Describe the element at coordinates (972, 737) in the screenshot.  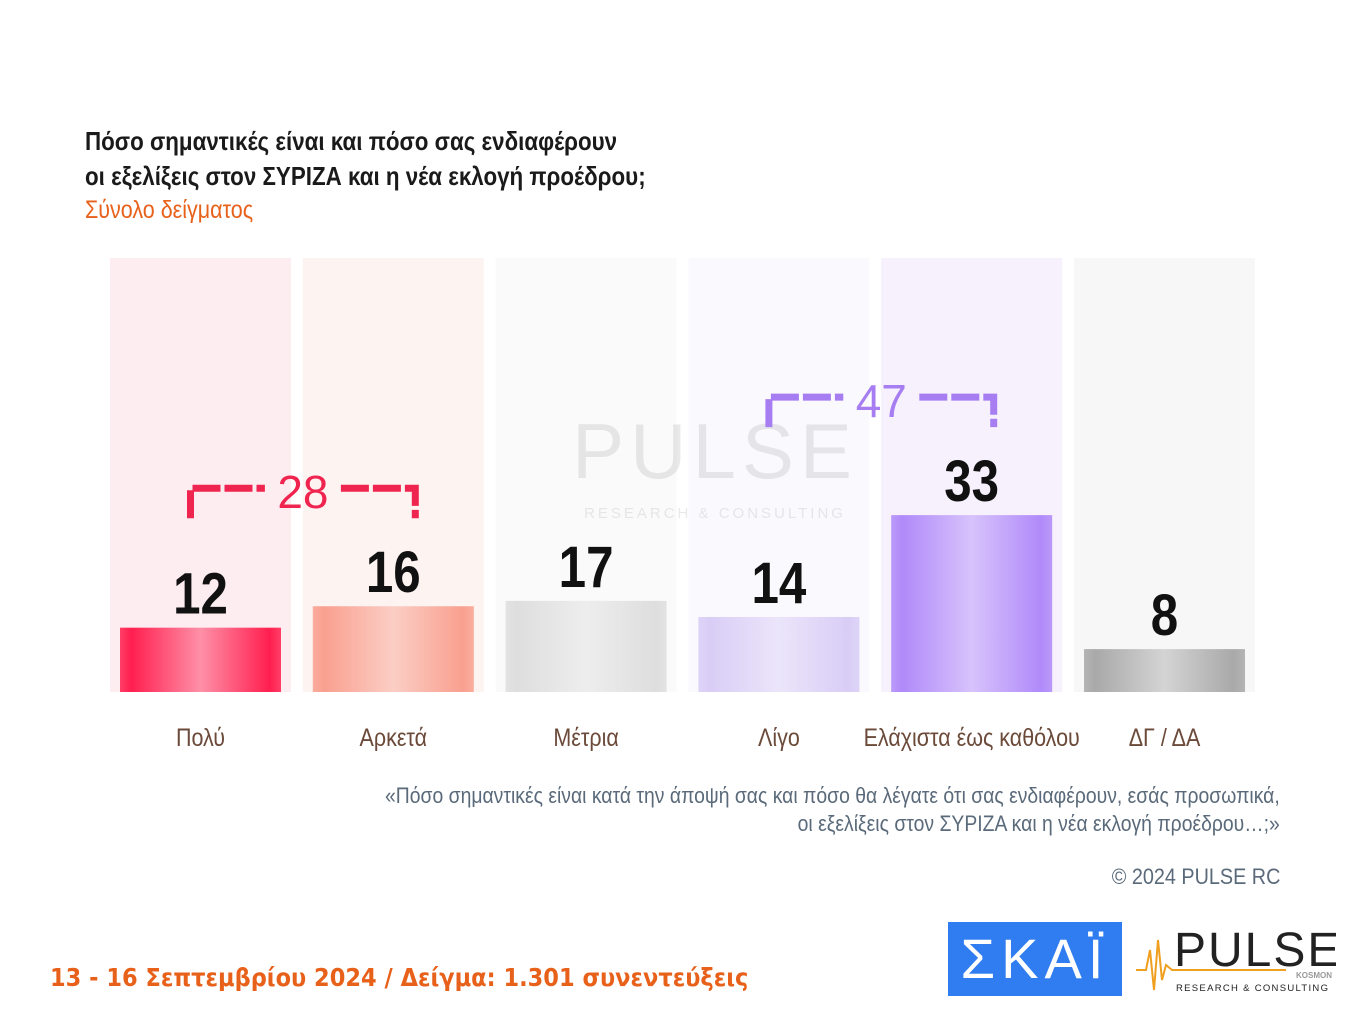
I see `category-label: Ελάχιστα έως καθόλου` at that location.